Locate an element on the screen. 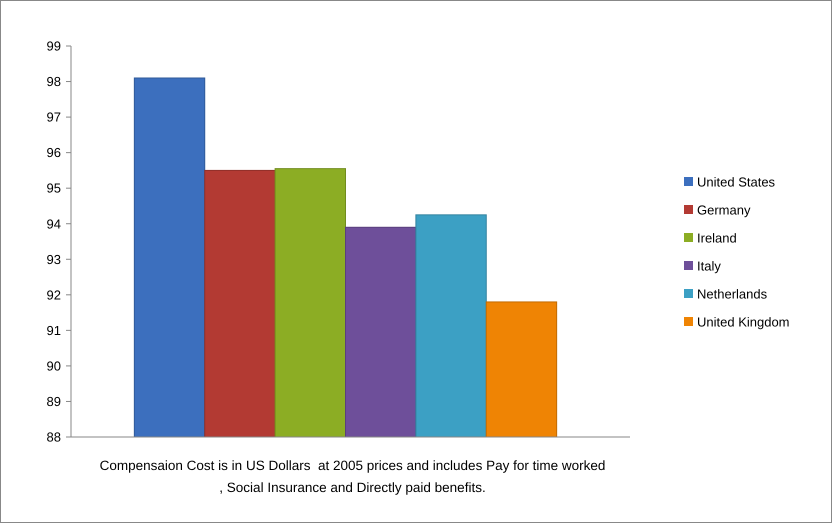 This screenshot has height=524, width=833. legend-label: Germany is located at coordinates (724, 210).